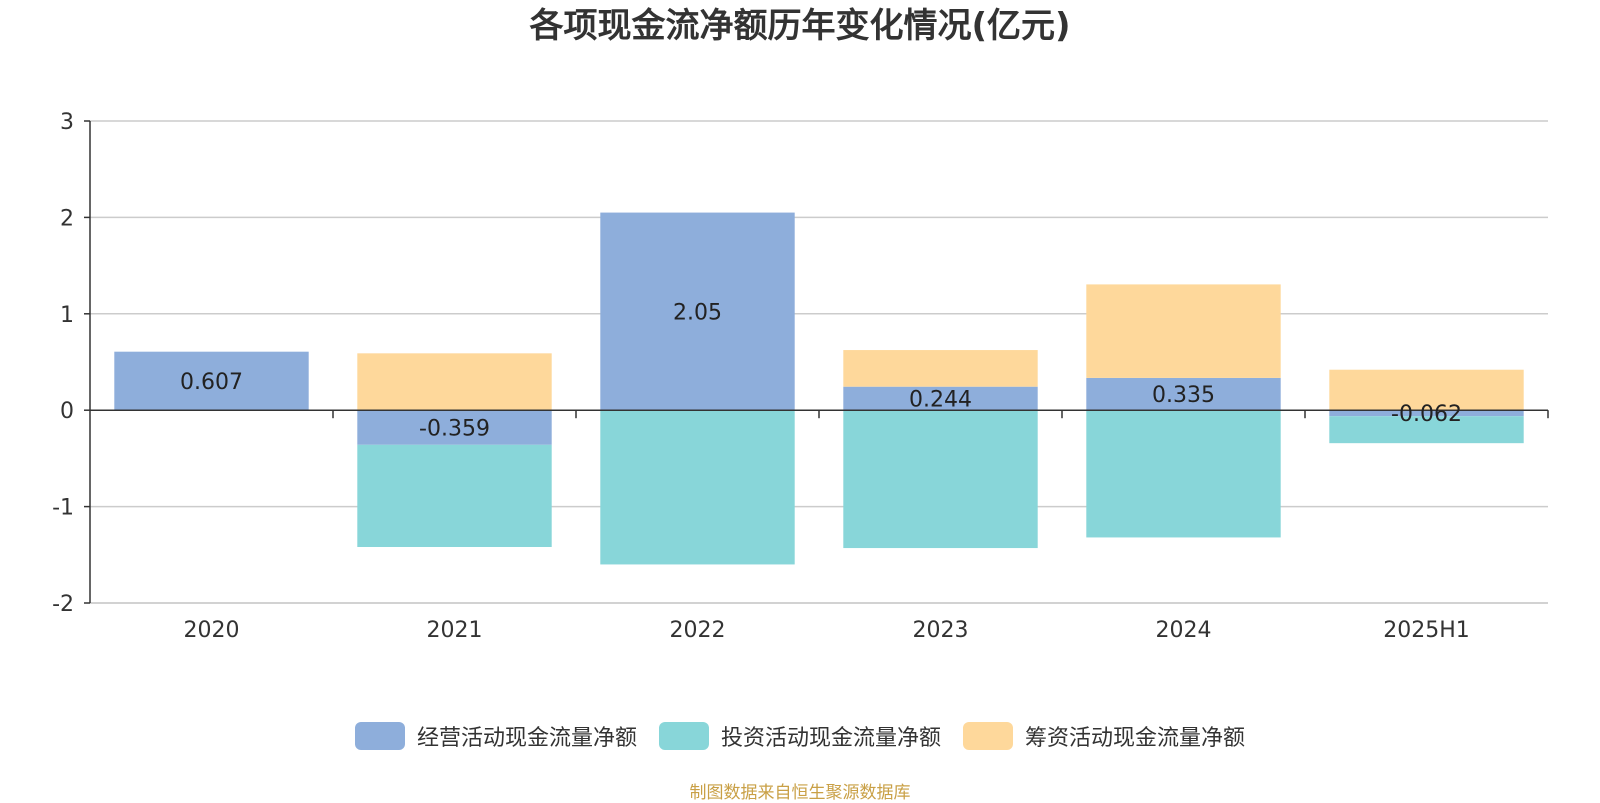 This screenshot has height=803, width=1600. I want to click on bar-0-2020, so click(211, 381).